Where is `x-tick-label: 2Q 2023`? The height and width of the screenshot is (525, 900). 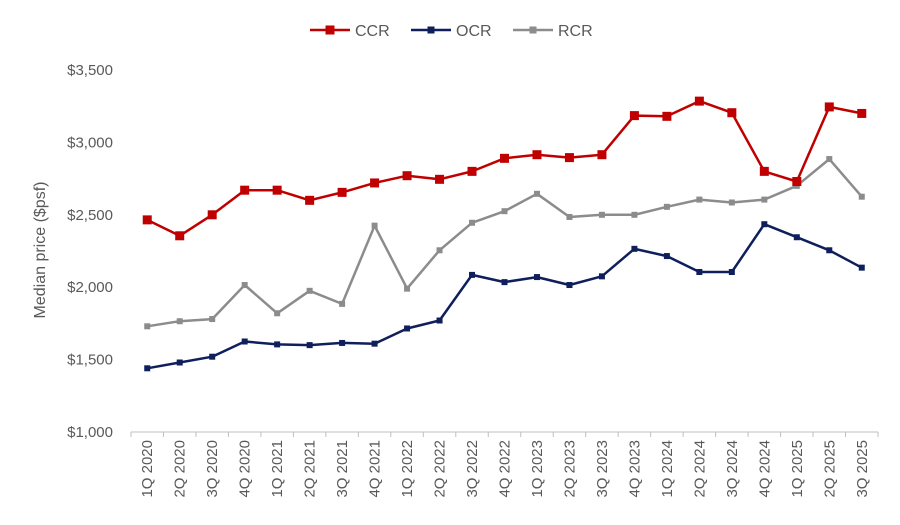 x-tick-label: 2Q 2023 is located at coordinates (569, 469).